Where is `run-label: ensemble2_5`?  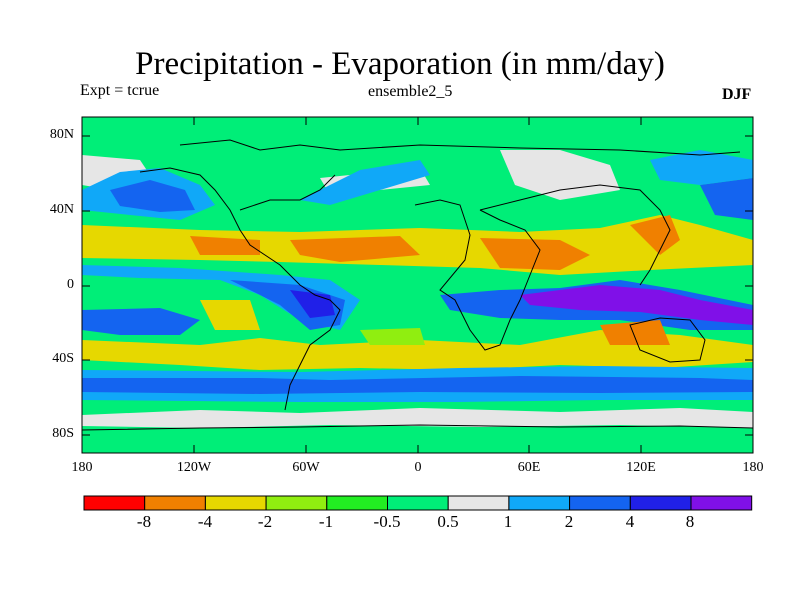
run-label: ensemble2_5 is located at coordinates (410, 91).